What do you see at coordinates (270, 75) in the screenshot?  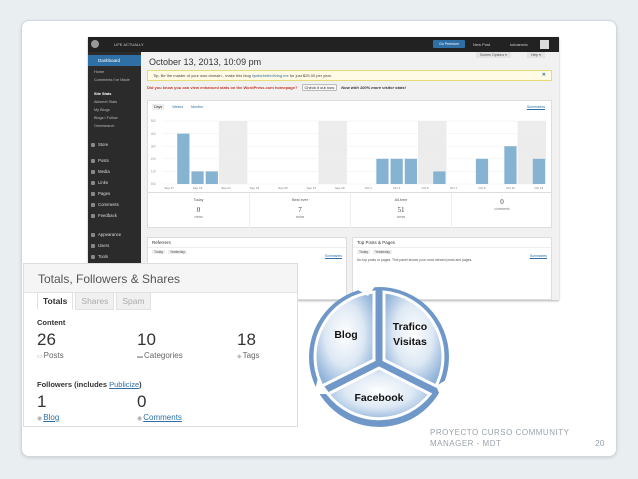 I see `tip-domain-link: lipsforbetterliving.me` at bounding box center [270, 75].